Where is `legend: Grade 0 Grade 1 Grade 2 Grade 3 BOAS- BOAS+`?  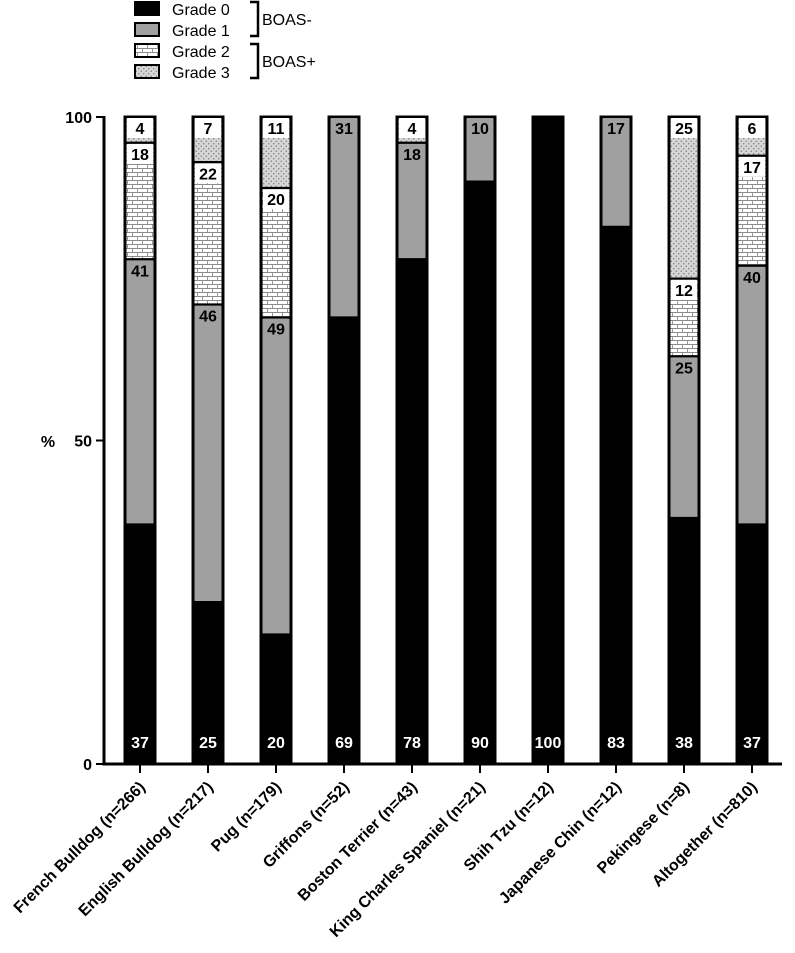
legend: Grade 0 Grade 1 Grade 2 Grade 3 BOAS- BOAS+ is located at coordinates (225, 41).